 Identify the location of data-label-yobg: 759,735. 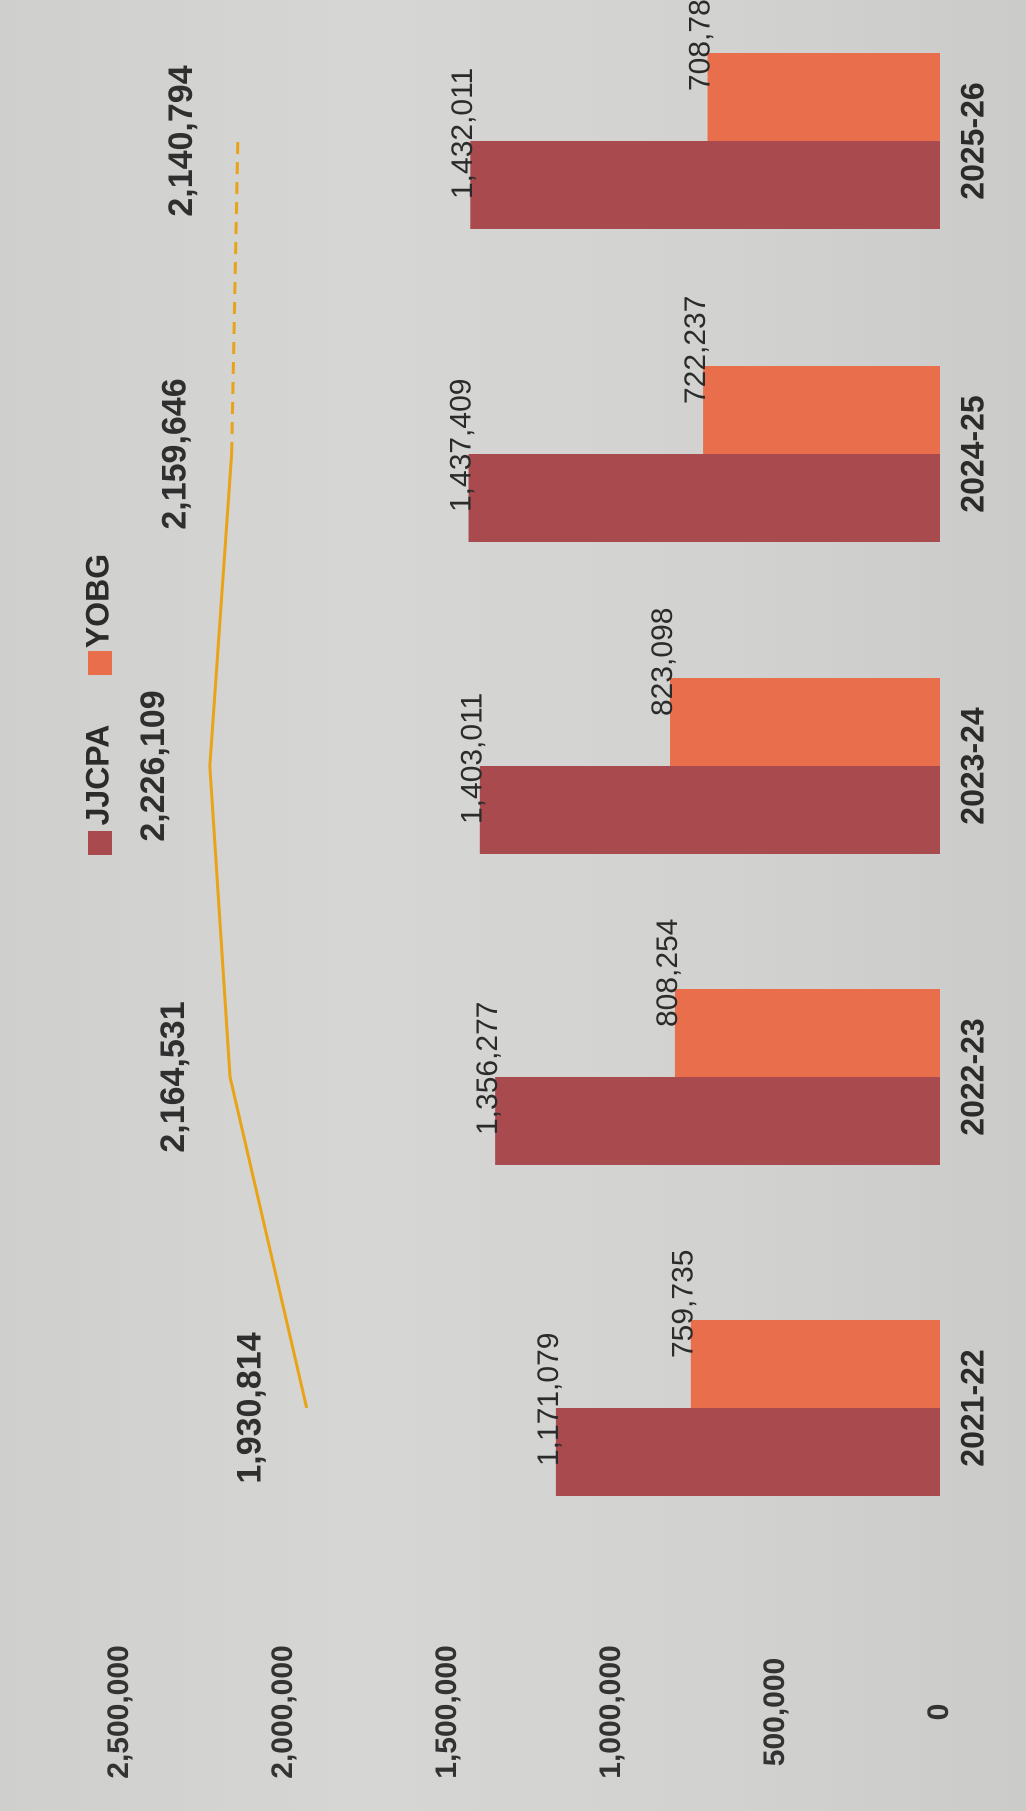
(683, 1304).